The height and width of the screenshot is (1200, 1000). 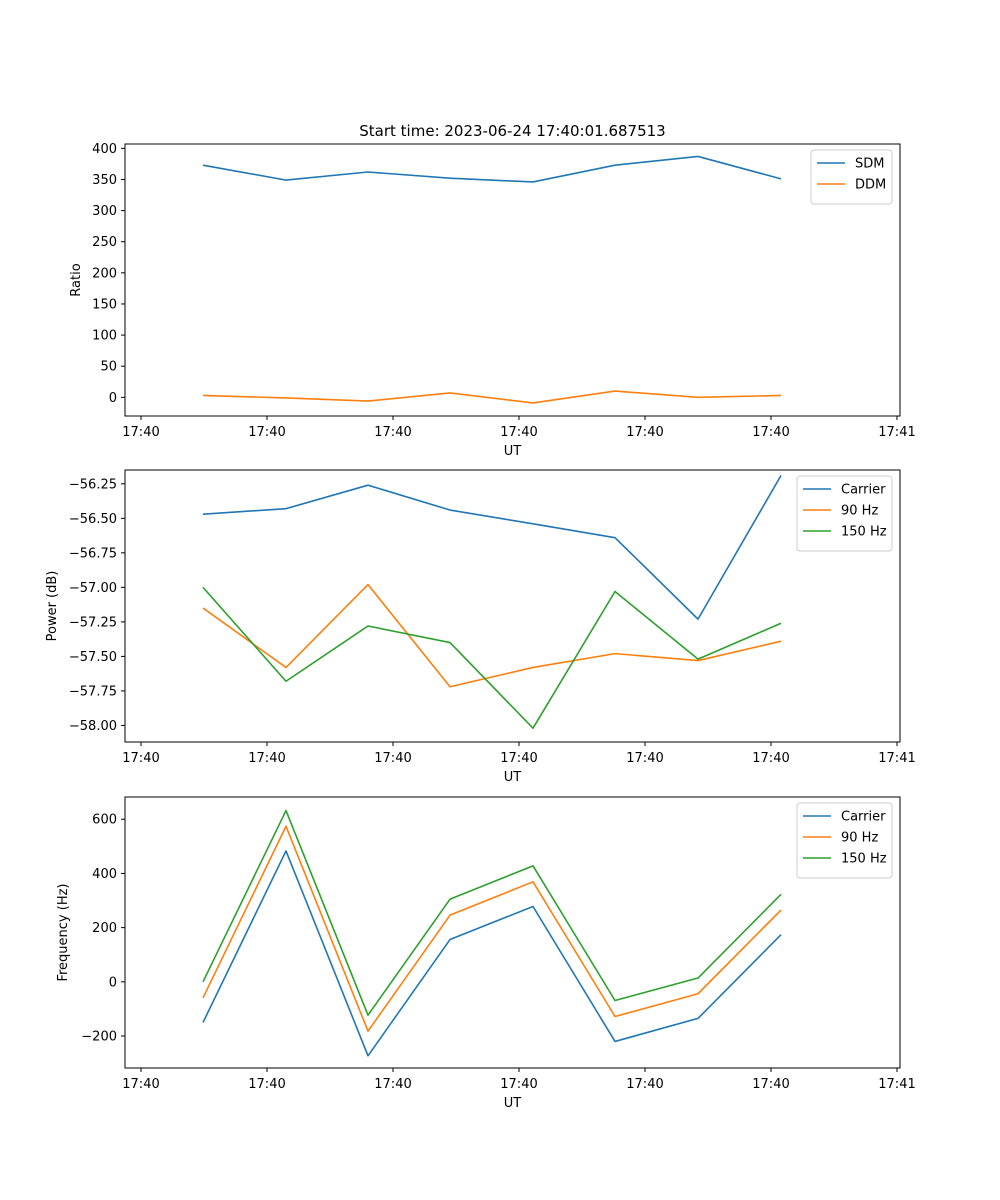 What do you see at coordinates (104, 180) in the screenshot?
I see `y-tick-label: 350` at bounding box center [104, 180].